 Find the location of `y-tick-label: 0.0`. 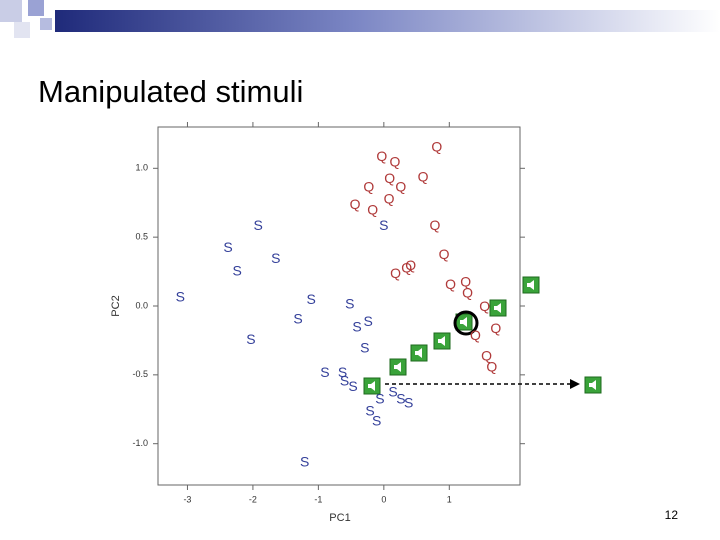

y-tick-label: 0.0 is located at coordinates (141, 305).